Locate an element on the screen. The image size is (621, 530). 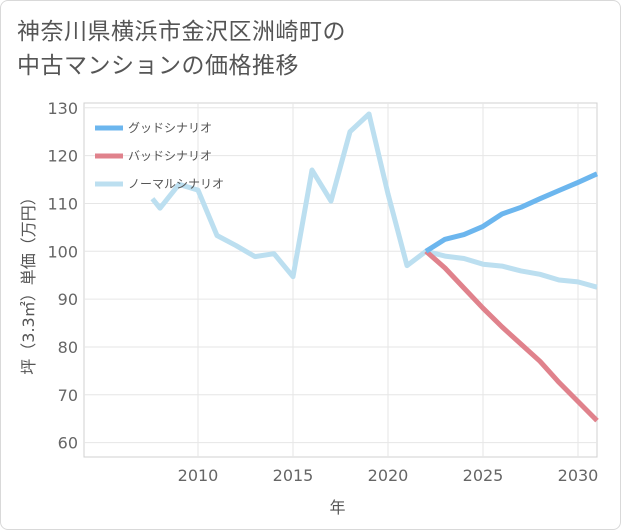
series-line-good is located at coordinates (511, 212).